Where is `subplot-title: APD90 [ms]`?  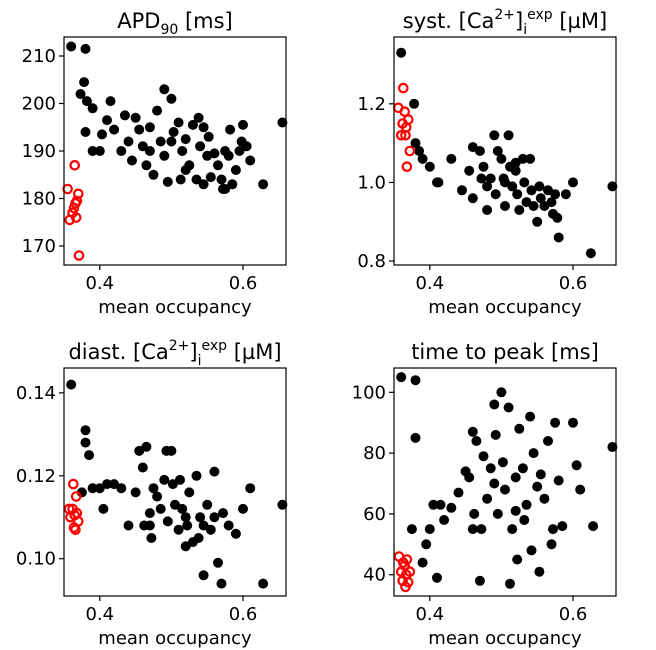 subplot-title: APD90 [ms] is located at coordinates (175, 23).